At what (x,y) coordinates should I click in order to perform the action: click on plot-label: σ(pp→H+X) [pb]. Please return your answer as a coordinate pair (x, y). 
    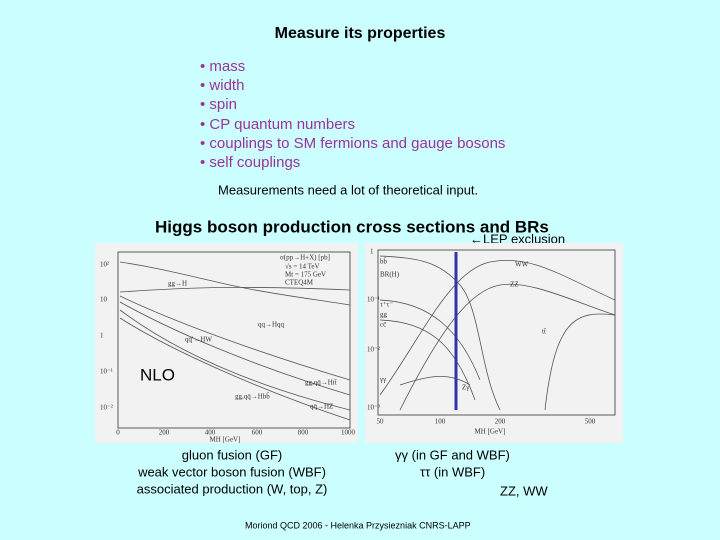
    Looking at the image, I should click on (305, 258).